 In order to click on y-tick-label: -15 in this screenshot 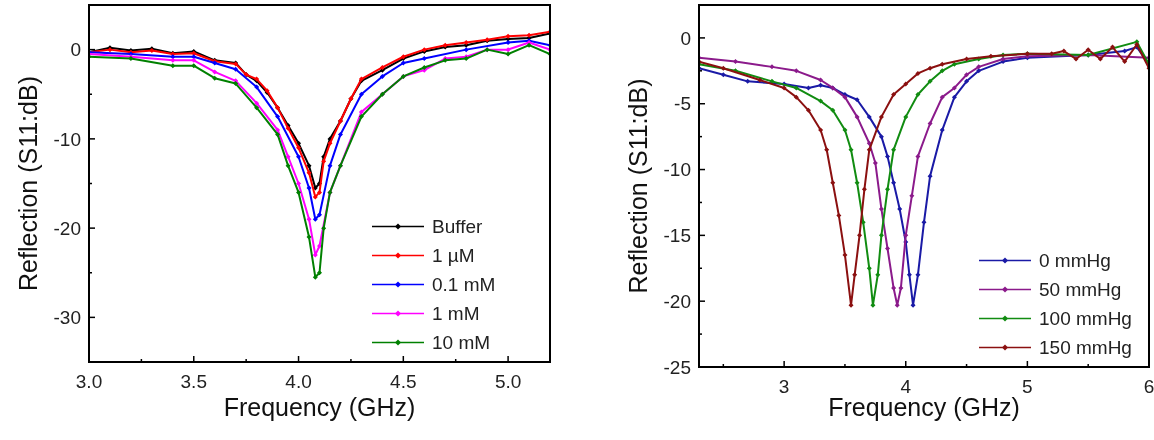, I will do `click(677, 236)`.